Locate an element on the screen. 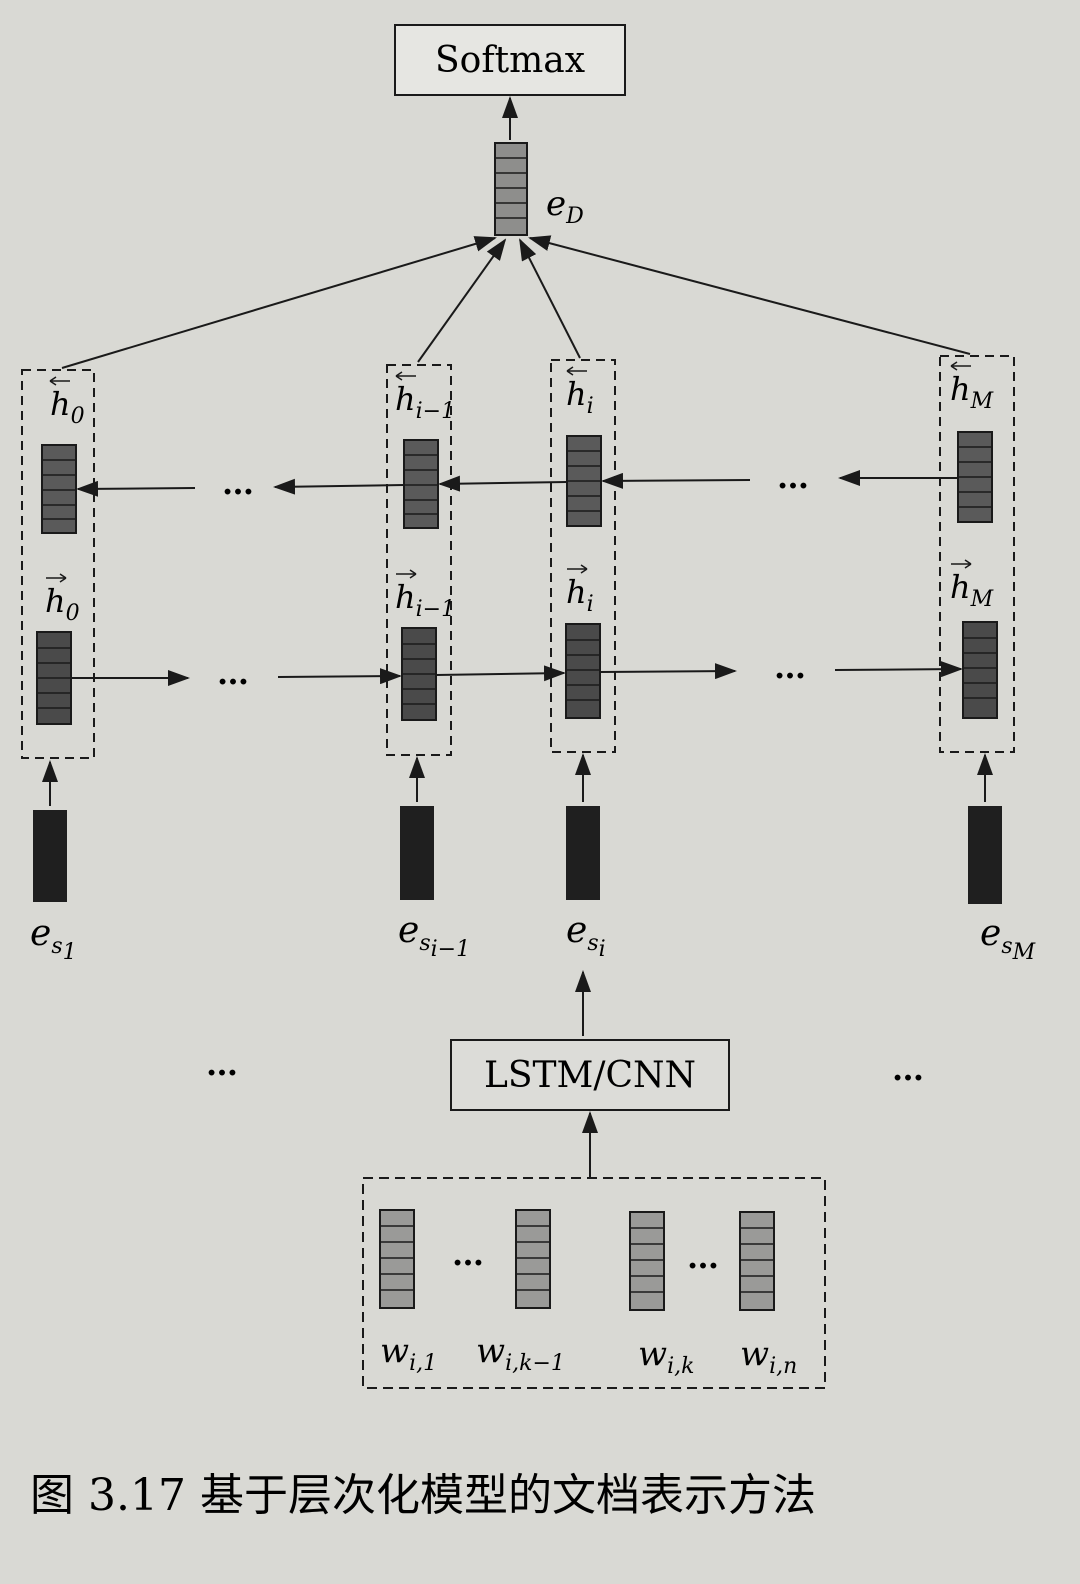 The image size is (1080, 1584). forward-arrows is located at coordinates (517, 673).